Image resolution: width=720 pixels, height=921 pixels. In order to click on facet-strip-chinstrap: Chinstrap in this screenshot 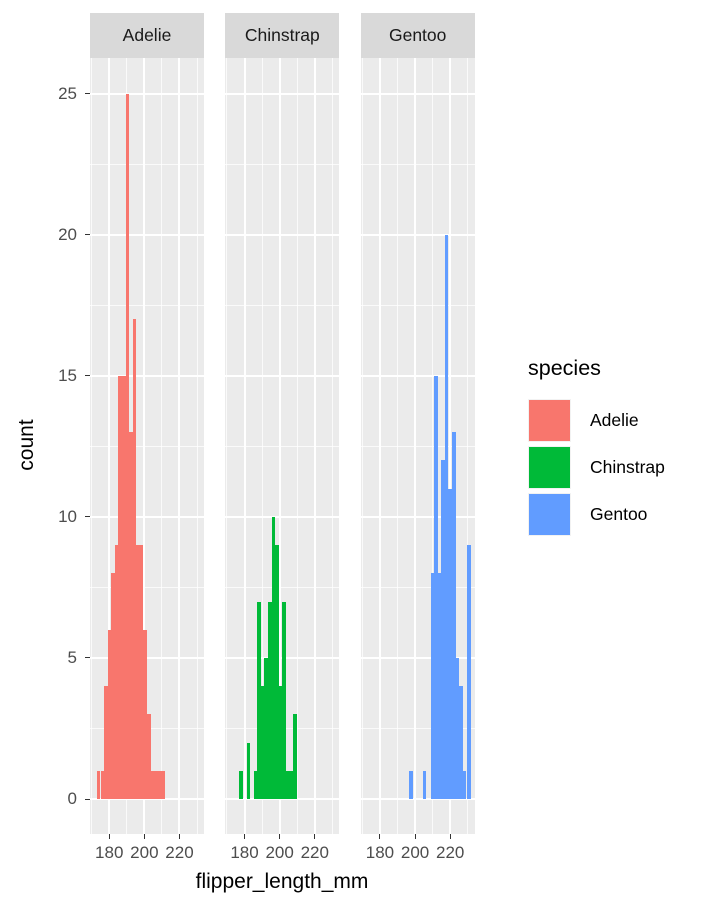, I will do `click(282, 36)`.